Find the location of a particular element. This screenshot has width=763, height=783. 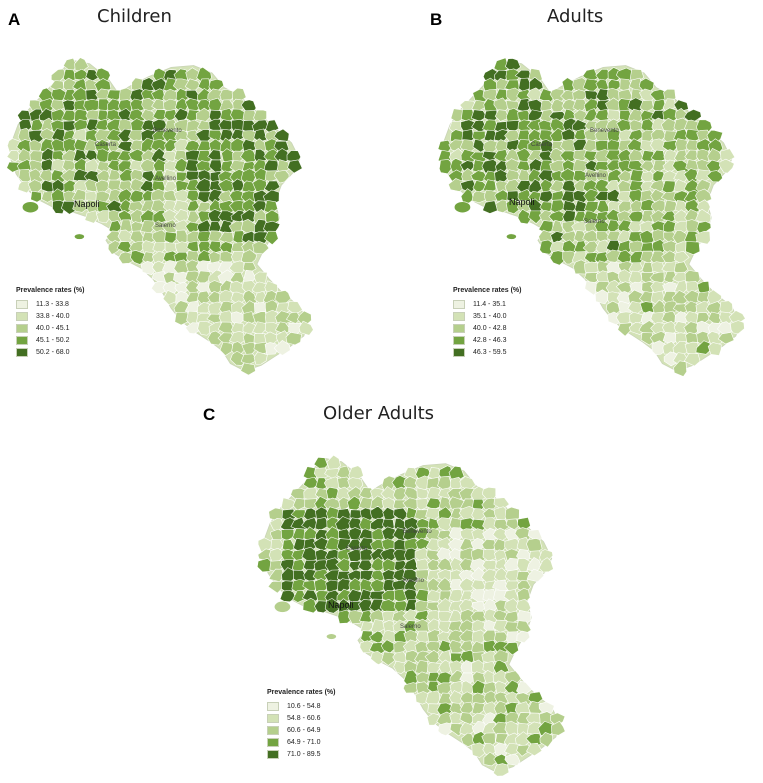

legend-item: 40.0 - 45.1 is located at coordinates (50, 328).